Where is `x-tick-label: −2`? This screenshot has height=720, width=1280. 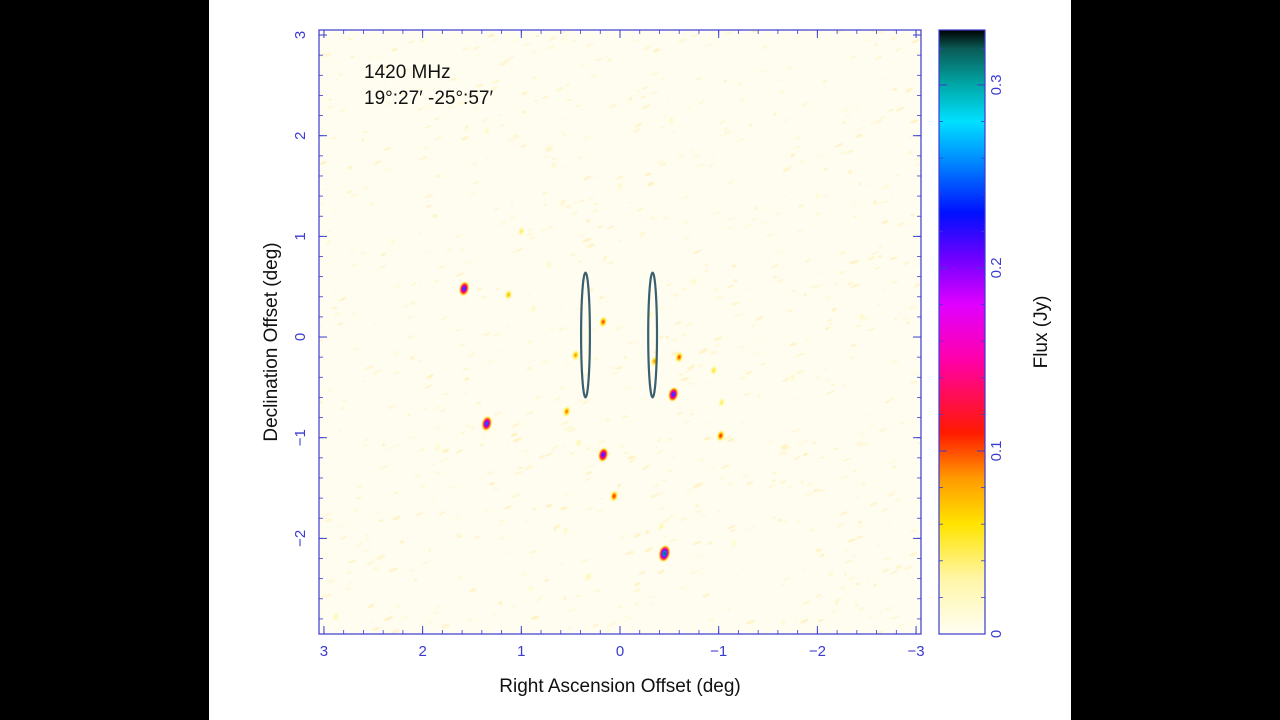
x-tick-label: −2 is located at coordinates (817, 651).